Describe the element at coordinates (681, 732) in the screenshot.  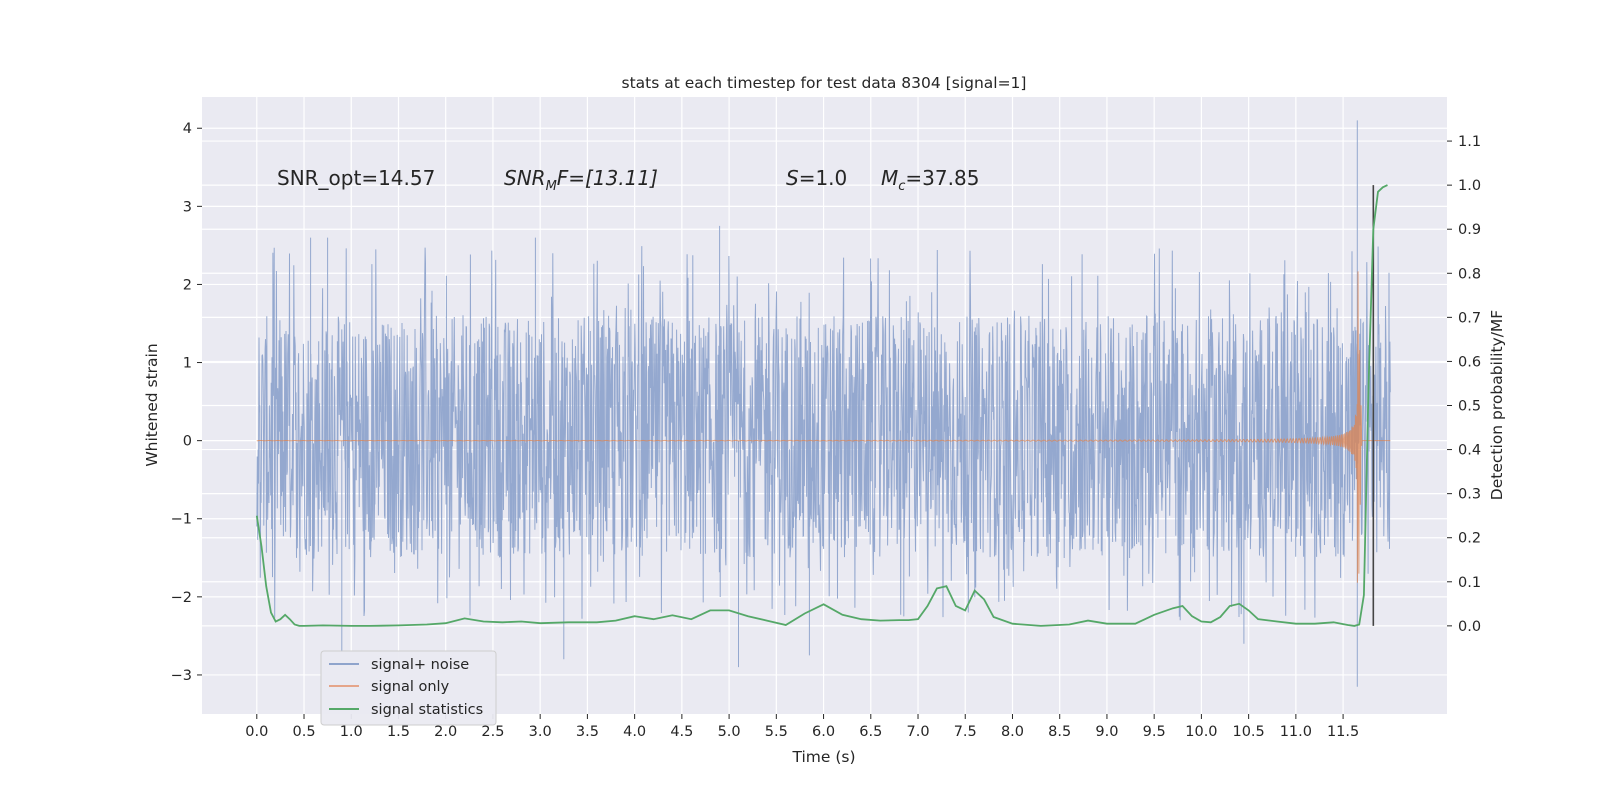
I see `x-tick-label: 4.5` at that location.